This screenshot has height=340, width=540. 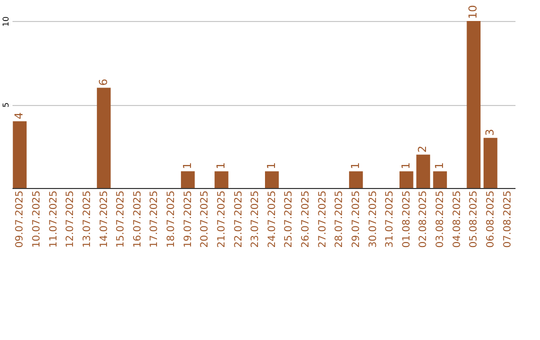 I want to click on x-tick-label: 21.07.2025, so click(x=222, y=219).